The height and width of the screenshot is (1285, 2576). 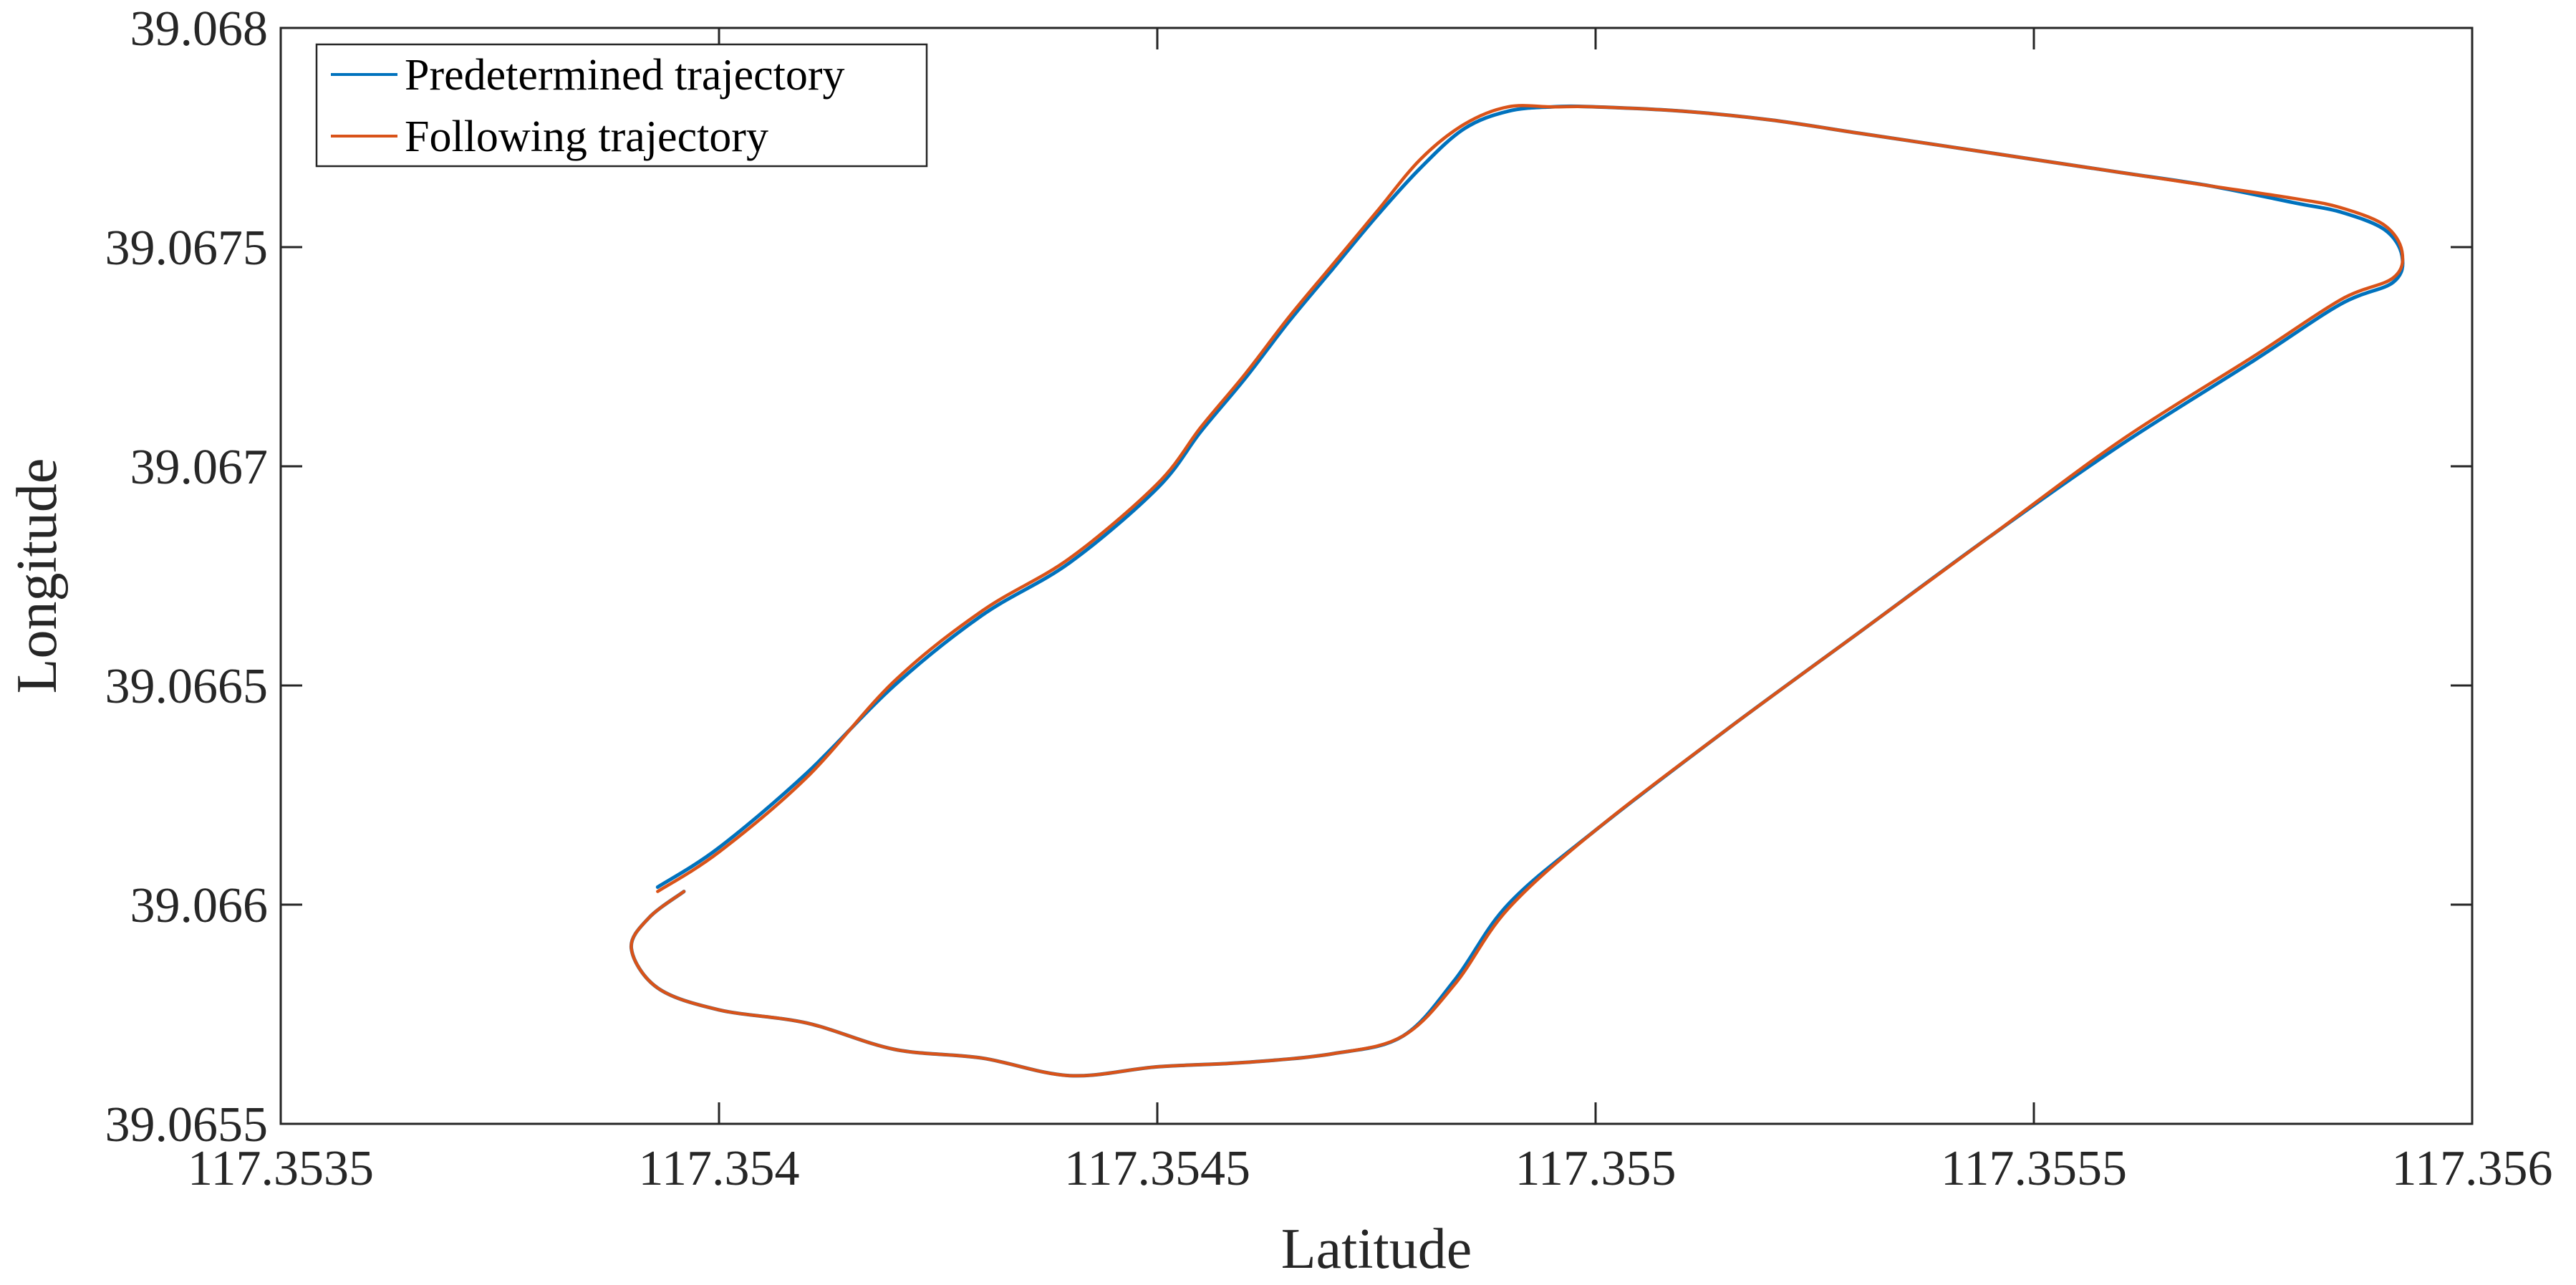 I want to click on legend-box, so click(x=621, y=105).